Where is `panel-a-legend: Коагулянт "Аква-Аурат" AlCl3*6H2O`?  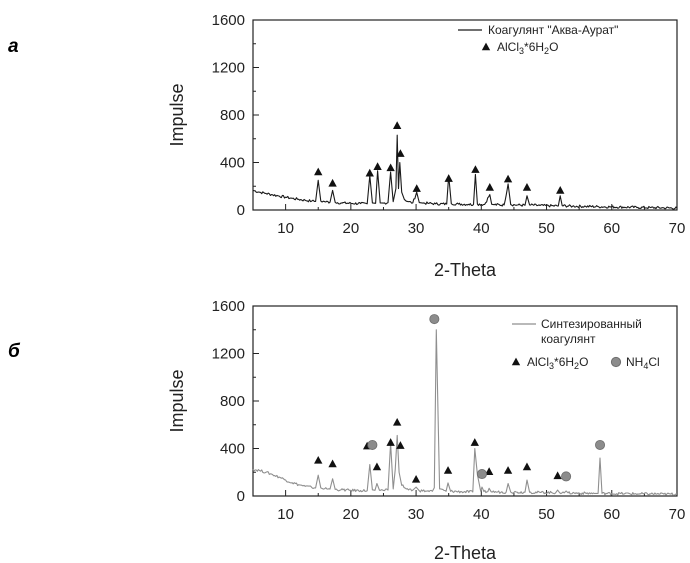
panel-a-legend: Коагулянт "Аква-Аурат" AlCl3*6H2O is located at coordinates (538, 39).